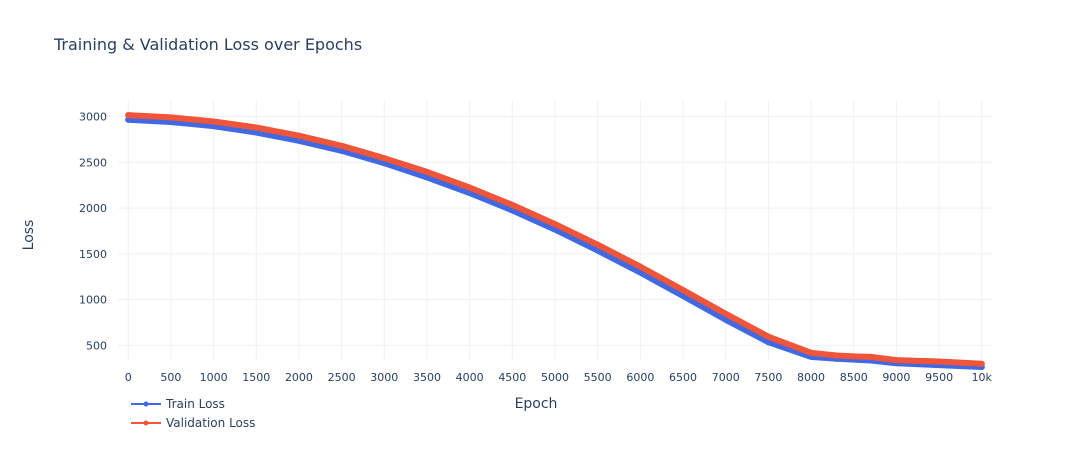 The height and width of the screenshot is (450, 1073). What do you see at coordinates (207, 44) in the screenshot?
I see `chart-title: Training & Validation Loss over Epochs` at bounding box center [207, 44].